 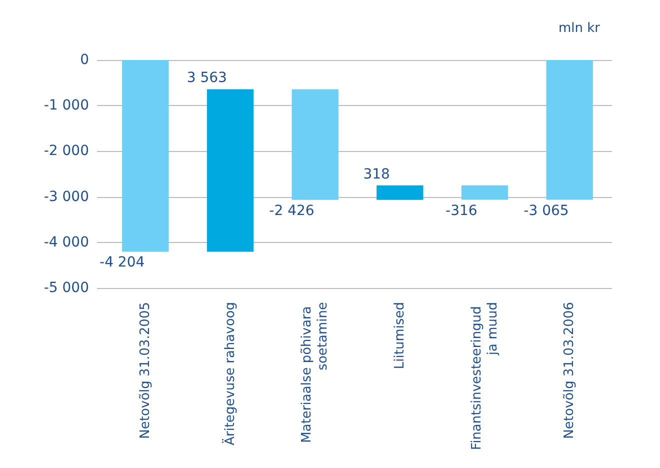 What do you see at coordinates (206, 78) in the screenshot?
I see `data-label: 3 563` at bounding box center [206, 78].